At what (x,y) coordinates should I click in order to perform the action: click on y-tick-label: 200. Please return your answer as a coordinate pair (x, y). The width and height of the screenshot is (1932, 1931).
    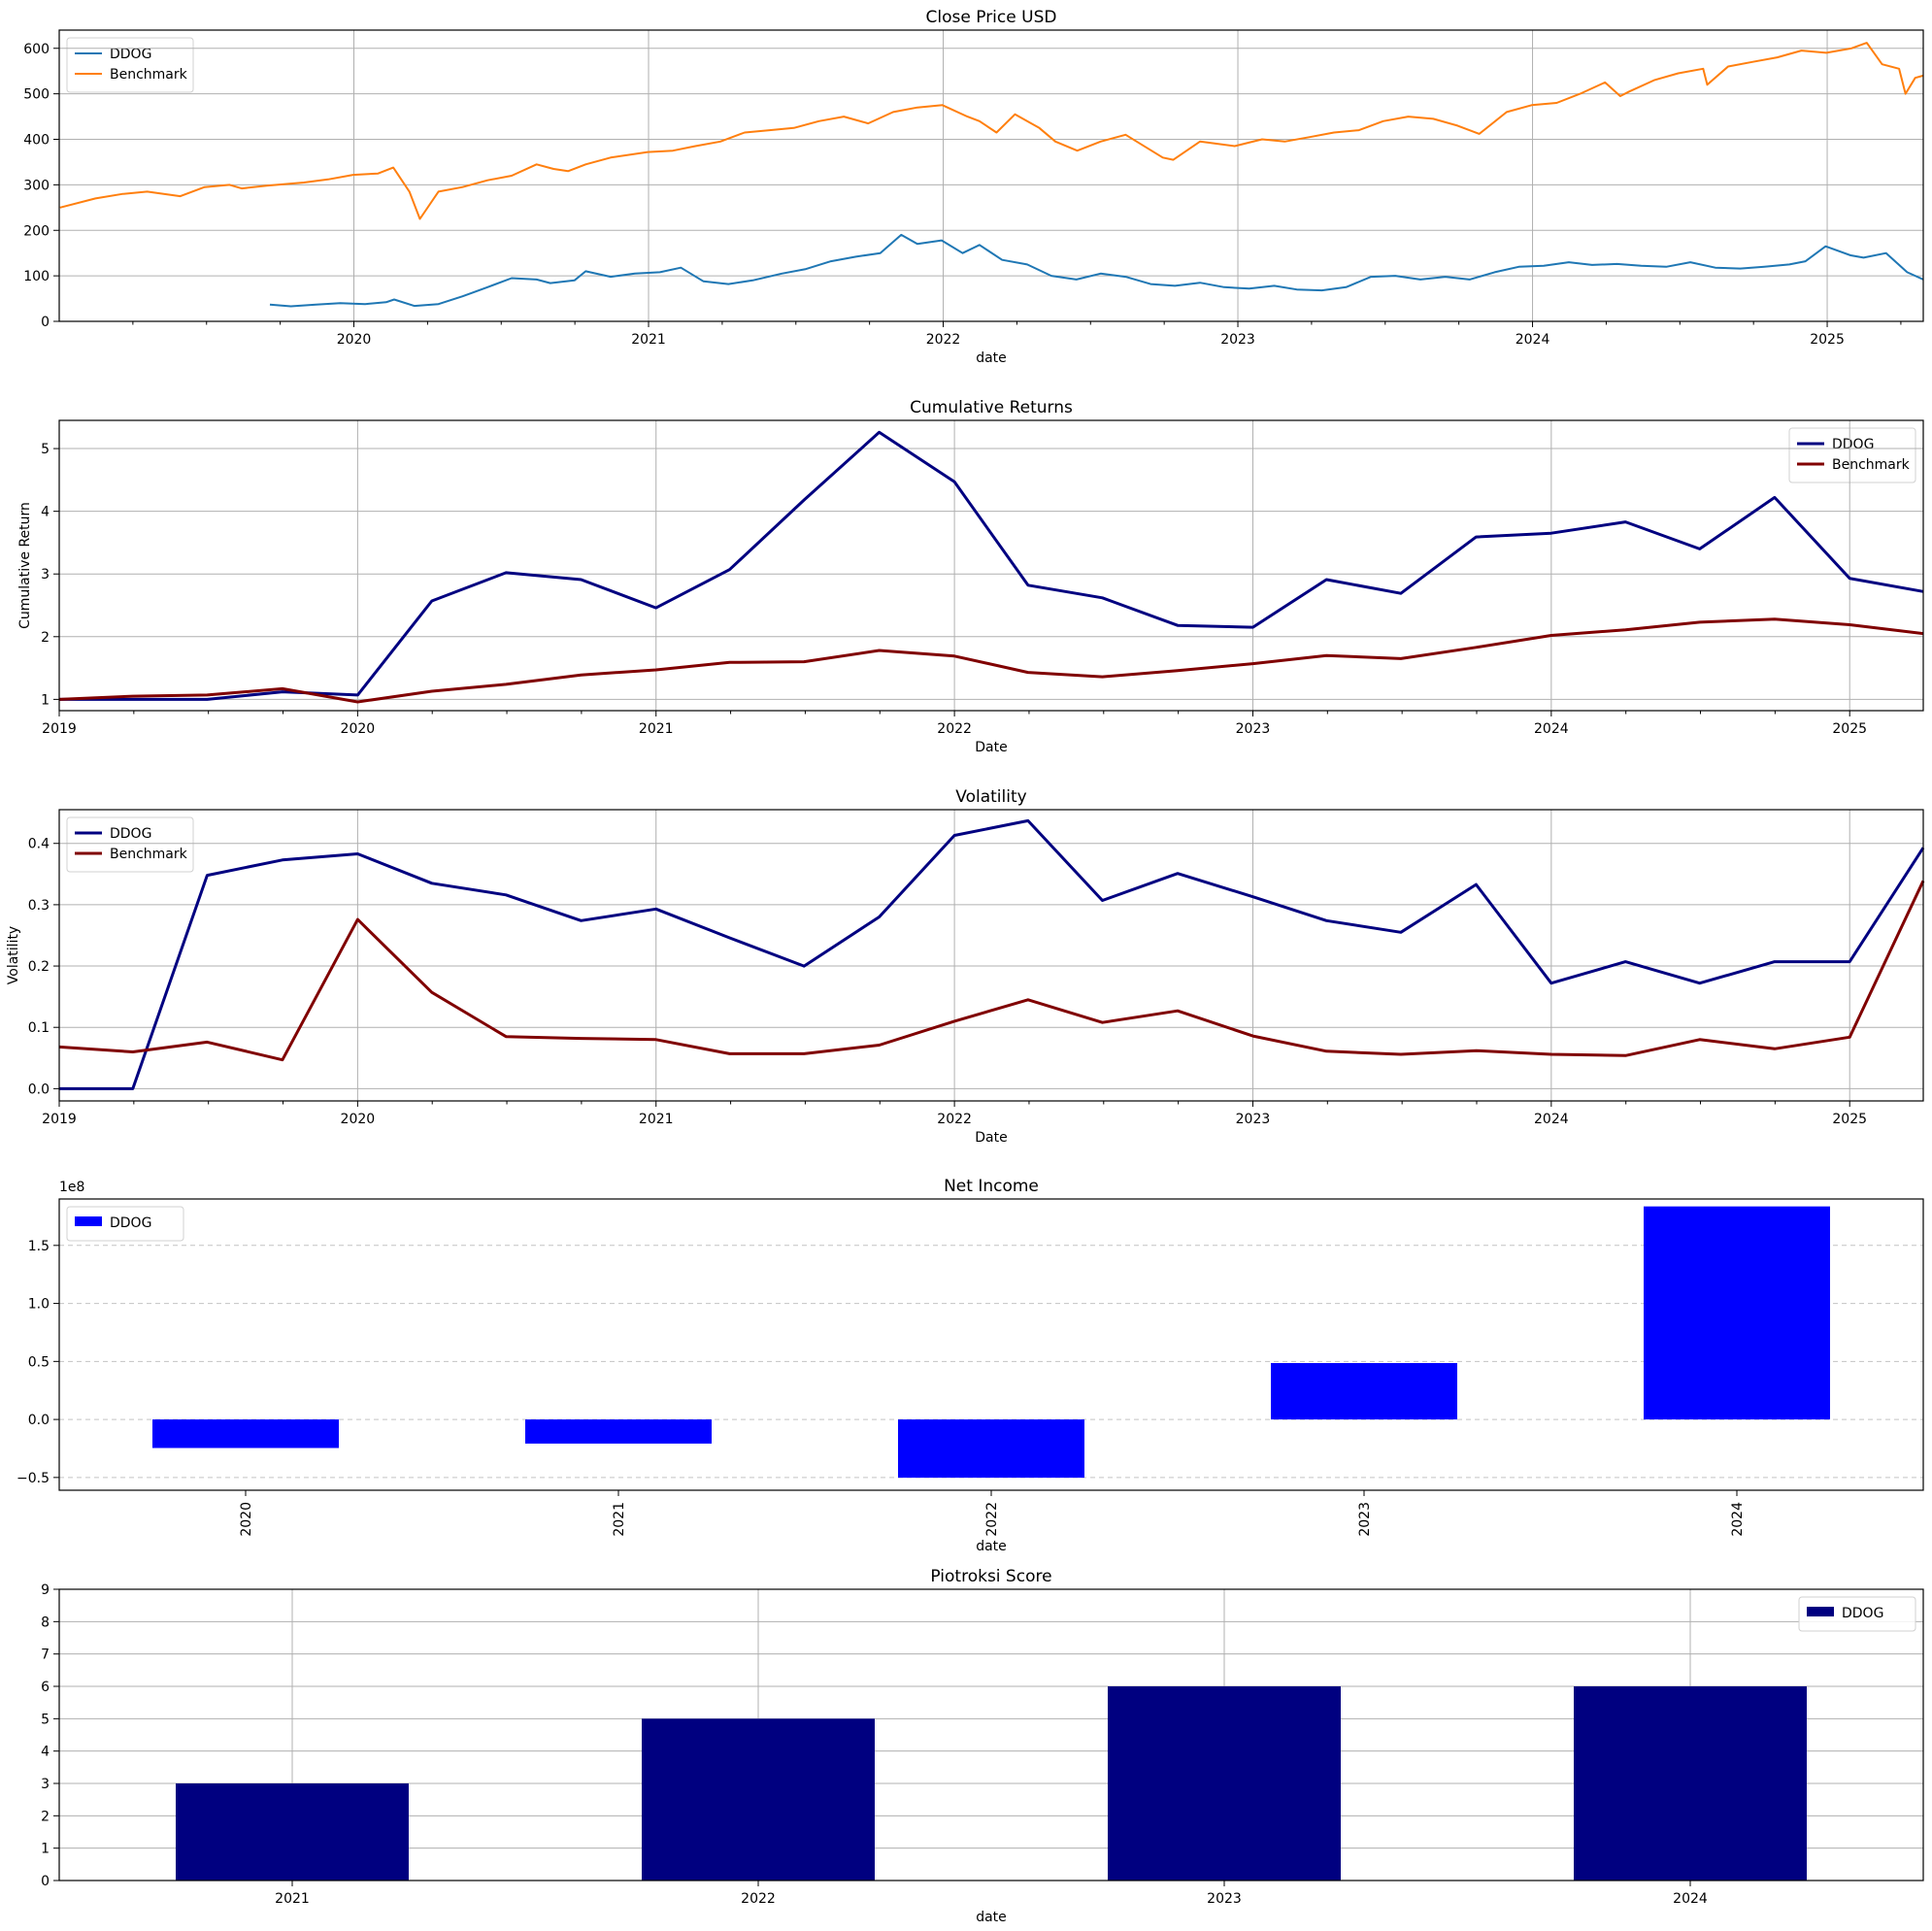
    Looking at the image, I should click on (36, 231).